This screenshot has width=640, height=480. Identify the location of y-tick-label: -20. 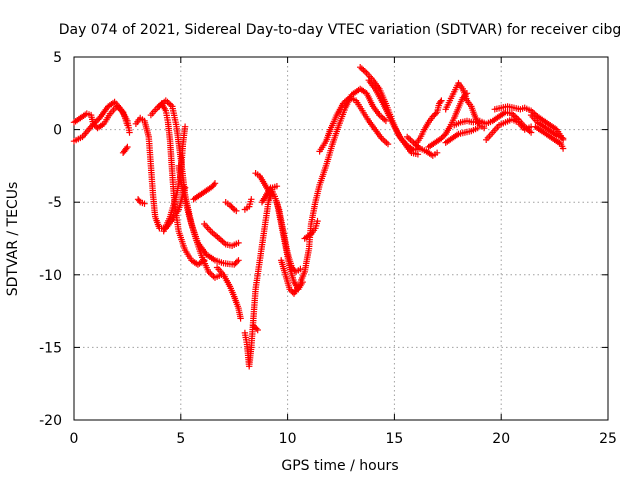
(50, 421).